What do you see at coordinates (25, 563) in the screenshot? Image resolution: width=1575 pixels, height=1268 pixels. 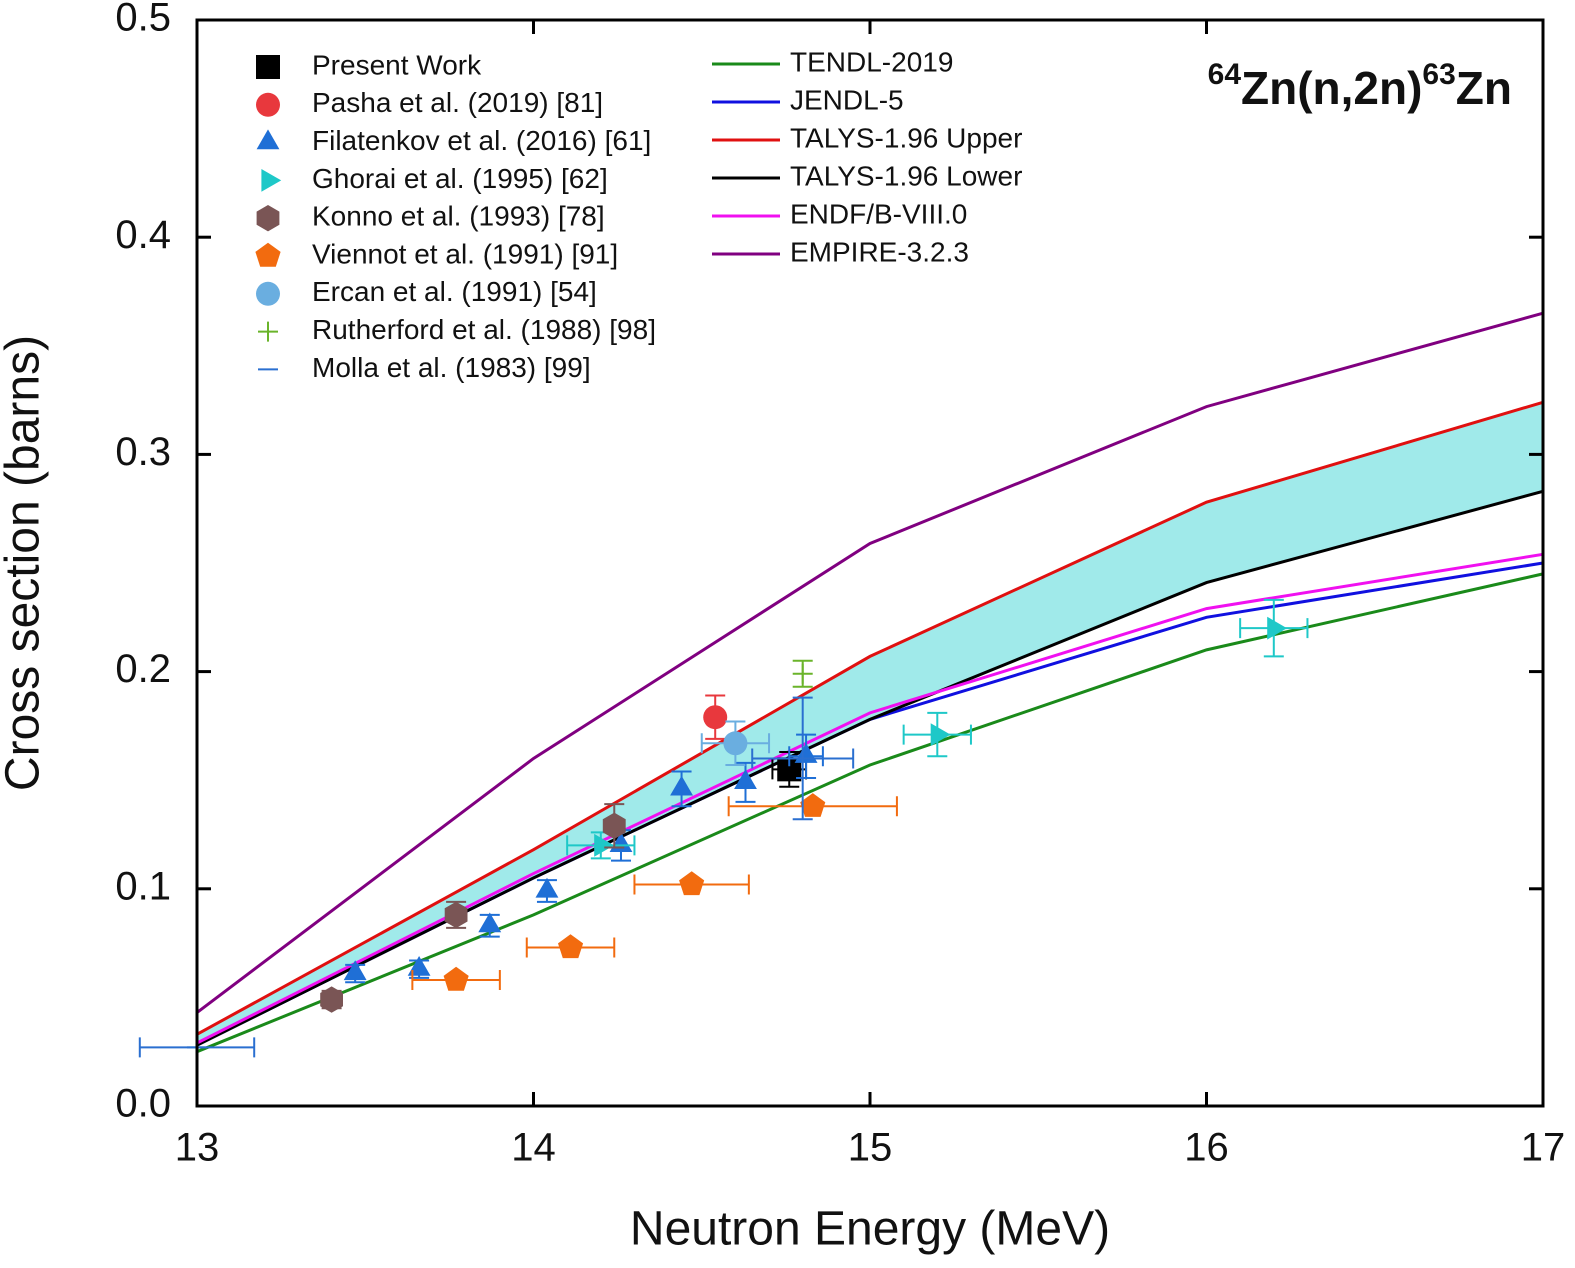 I see `y-axis-title: Cross section (barns)` at bounding box center [25, 563].